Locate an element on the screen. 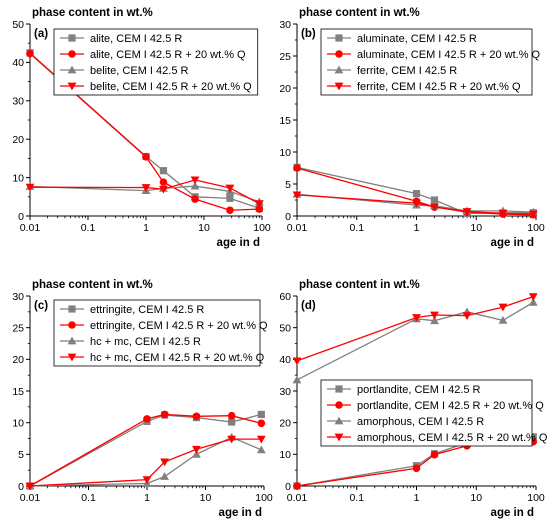  legend-entry: belite, CEM I 42.5 R + 20 wt.% Q is located at coordinates (156, 87).